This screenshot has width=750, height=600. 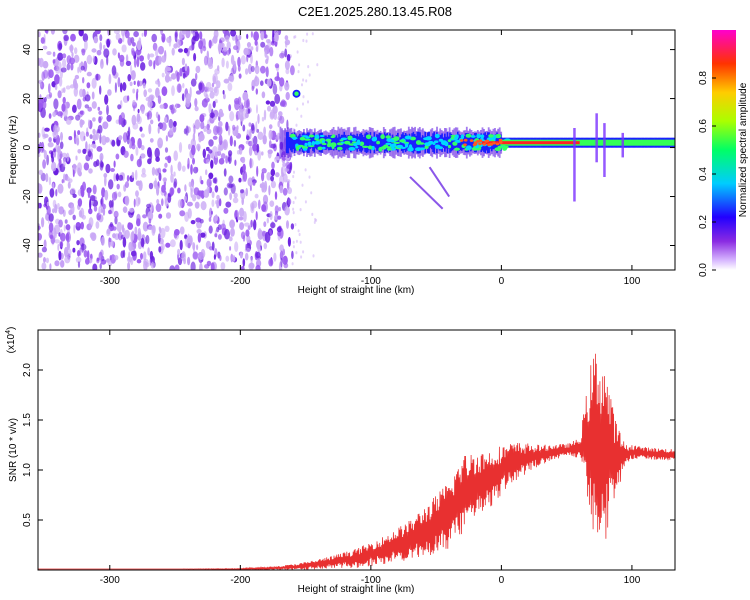 I want to click on snr-xlabel: Height of straight line (km), so click(x=356, y=589).